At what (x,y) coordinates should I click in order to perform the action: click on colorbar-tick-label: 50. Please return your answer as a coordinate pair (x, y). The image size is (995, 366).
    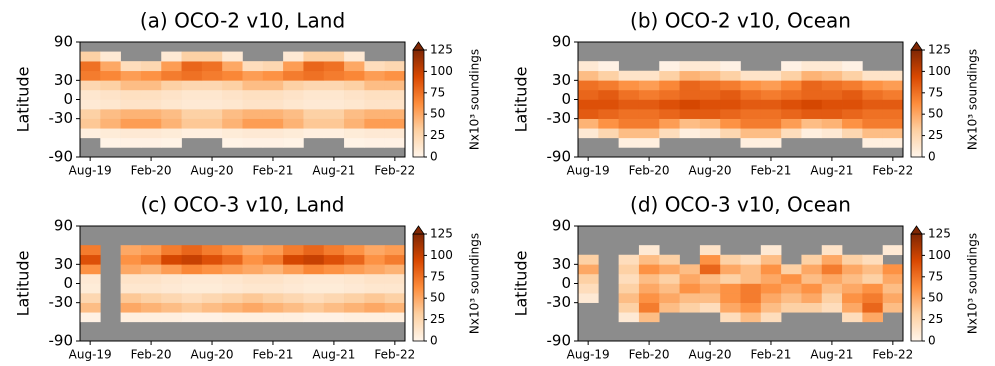
    Looking at the image, I should click on (437, 298).